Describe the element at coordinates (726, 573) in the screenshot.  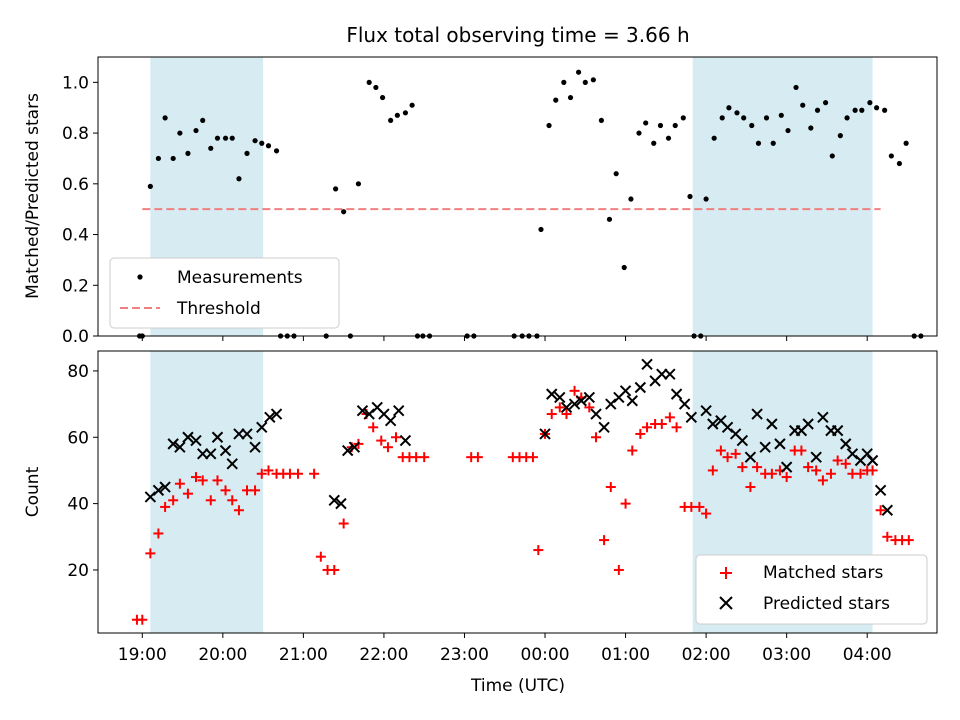
I see `legend-matched-marker` at that location.